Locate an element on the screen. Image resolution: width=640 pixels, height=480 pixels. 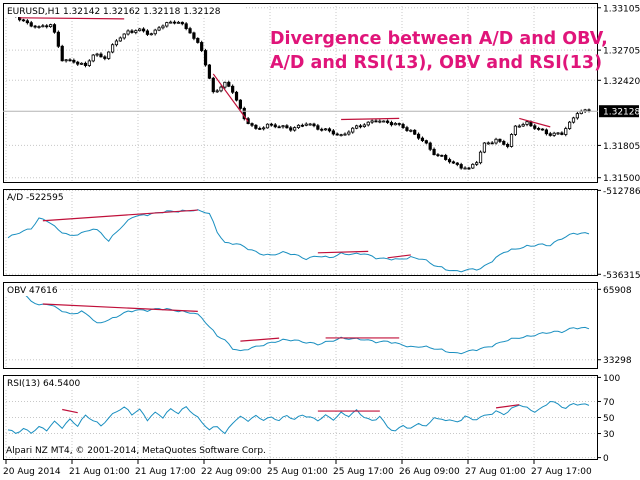
price-tick-label: 1.31805 is located at coordinates (621, 147).